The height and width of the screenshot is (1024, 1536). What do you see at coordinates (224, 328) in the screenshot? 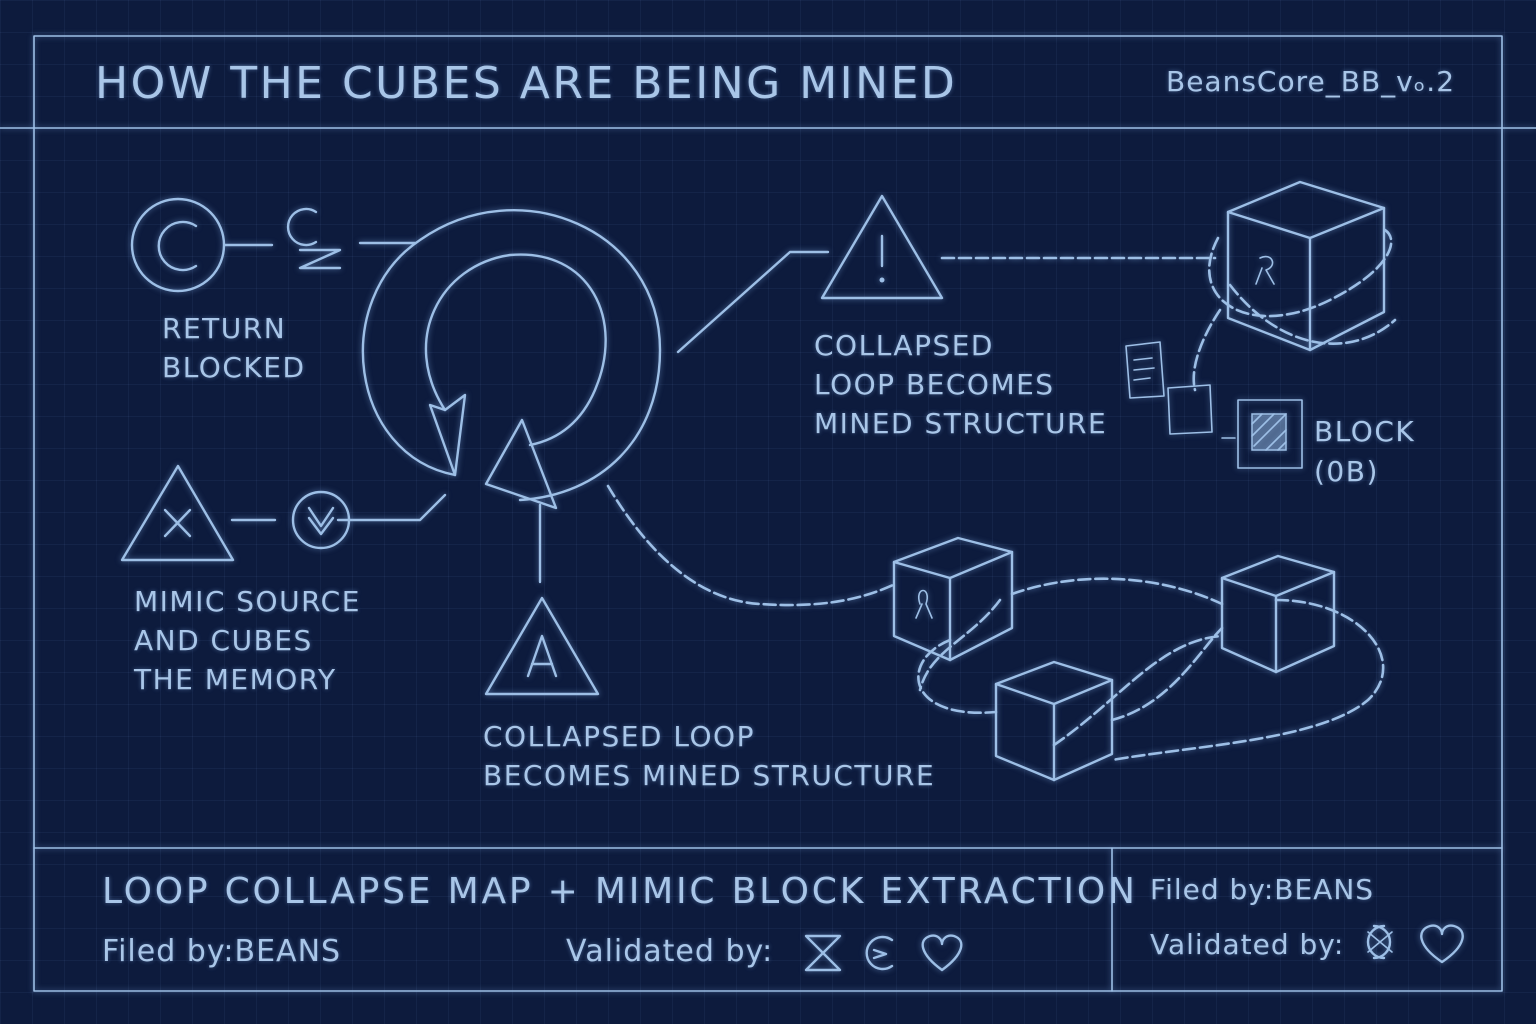
I see `return-blocked-line1: RETURN` at bounding box center [224, 328].